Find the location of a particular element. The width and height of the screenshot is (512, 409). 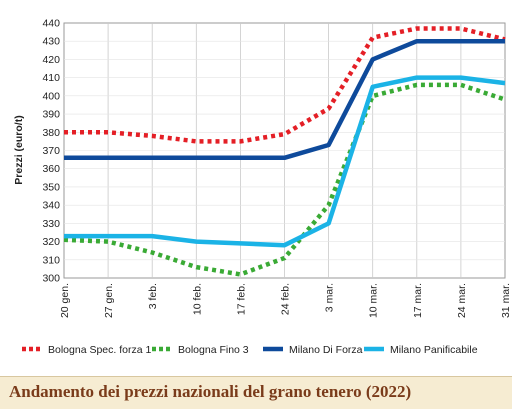

x-tick-label: 10 mar. is located at coordinates (374, 300).